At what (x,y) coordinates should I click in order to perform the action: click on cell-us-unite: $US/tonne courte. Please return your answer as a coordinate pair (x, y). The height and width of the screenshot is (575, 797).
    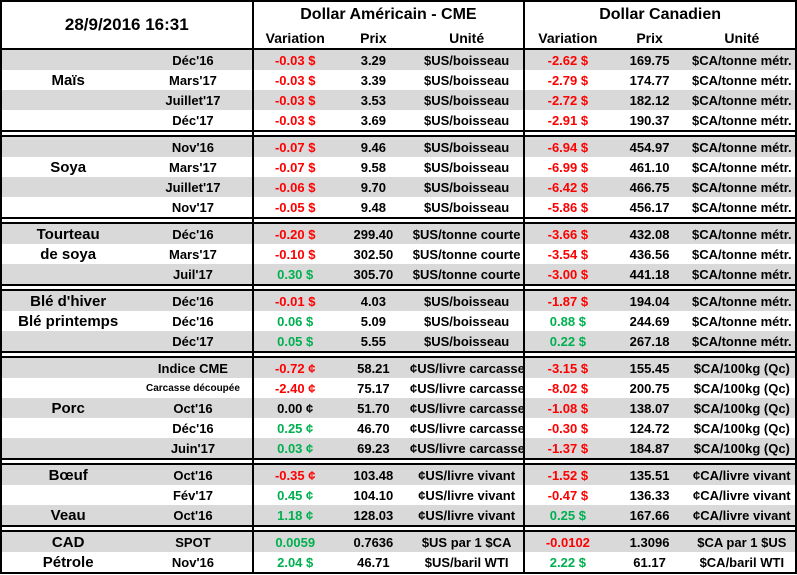
    Looking at the image, I should click on (467, 274).